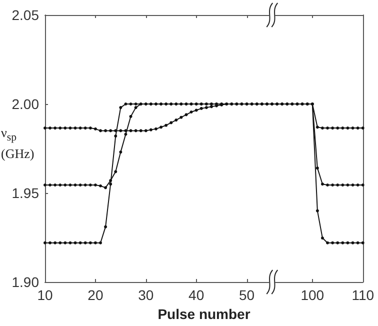 This screenshot has height=326, width=378. What do you see at coordinates (312, 295) in the screenshot?
I see `x-tick-label: 100` at bounding box center [312, 295].